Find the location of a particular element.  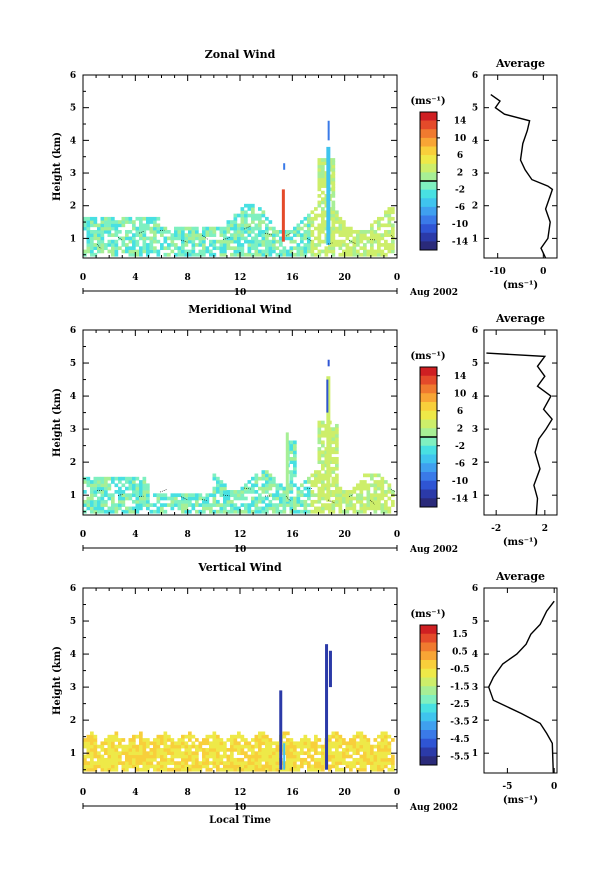

x-tick-label: 8 is located at coordinates (188, 793).